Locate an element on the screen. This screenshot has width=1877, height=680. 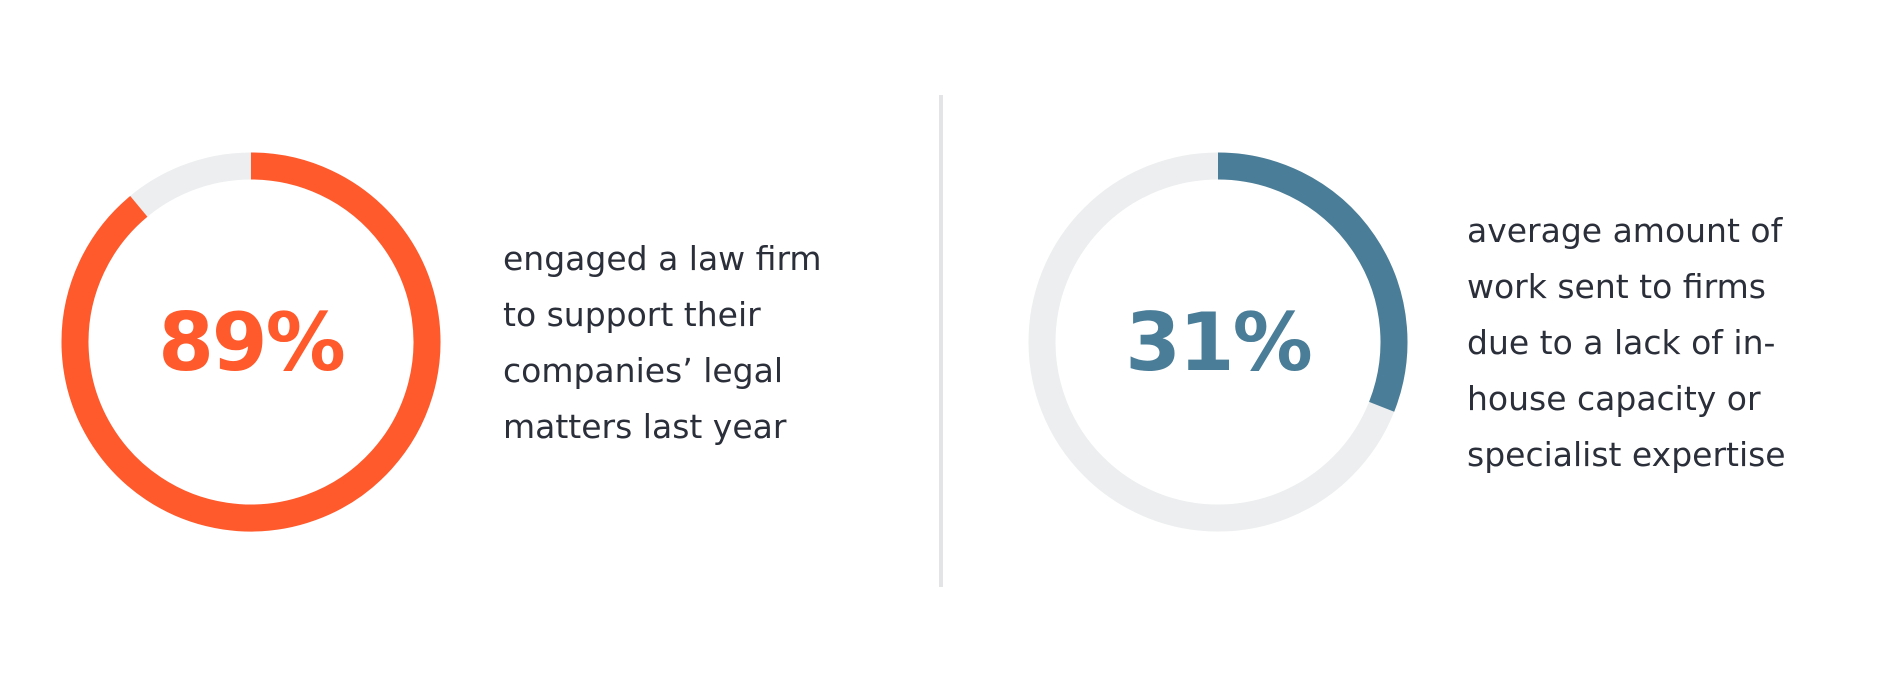
caption-line: due to a lack of in- is located at coordinates (1621, 342).